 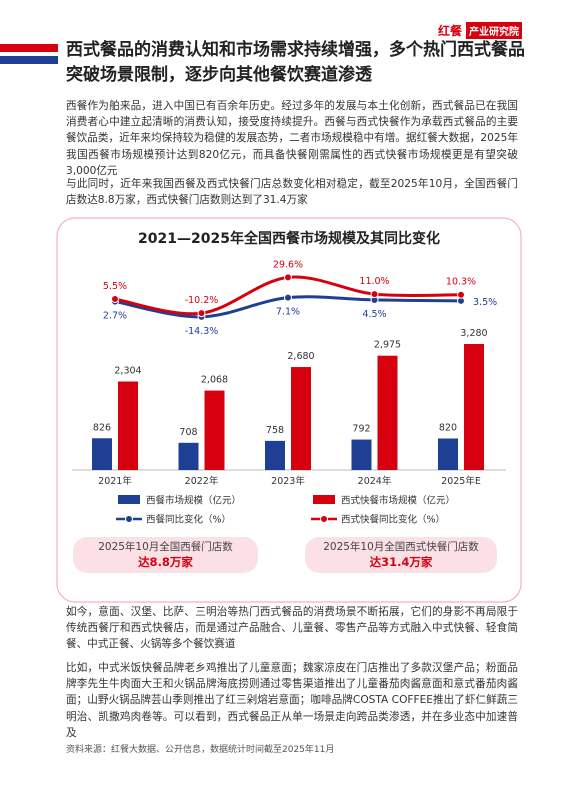 I want to click on bar-label: 2,975, so click(x=387, y=345).